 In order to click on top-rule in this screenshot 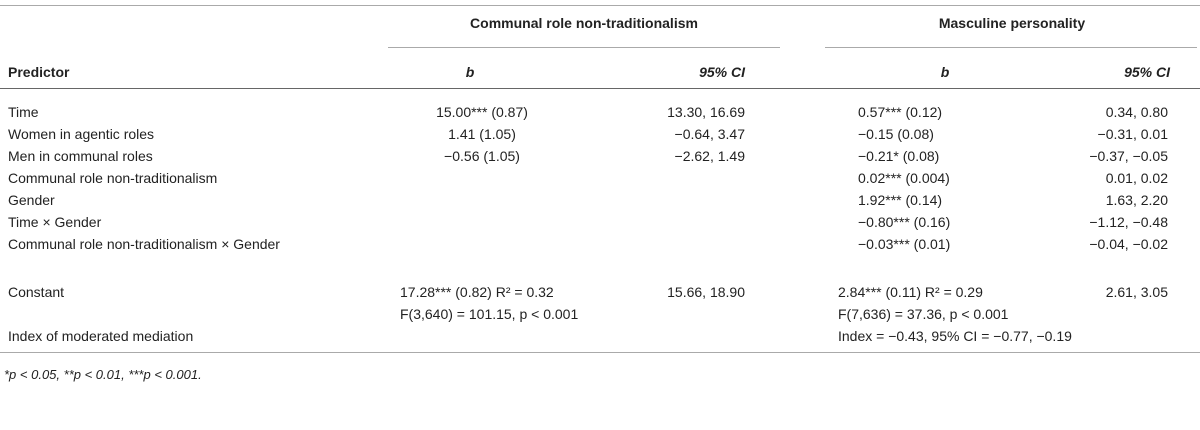, I will do `click(600, 5)`.